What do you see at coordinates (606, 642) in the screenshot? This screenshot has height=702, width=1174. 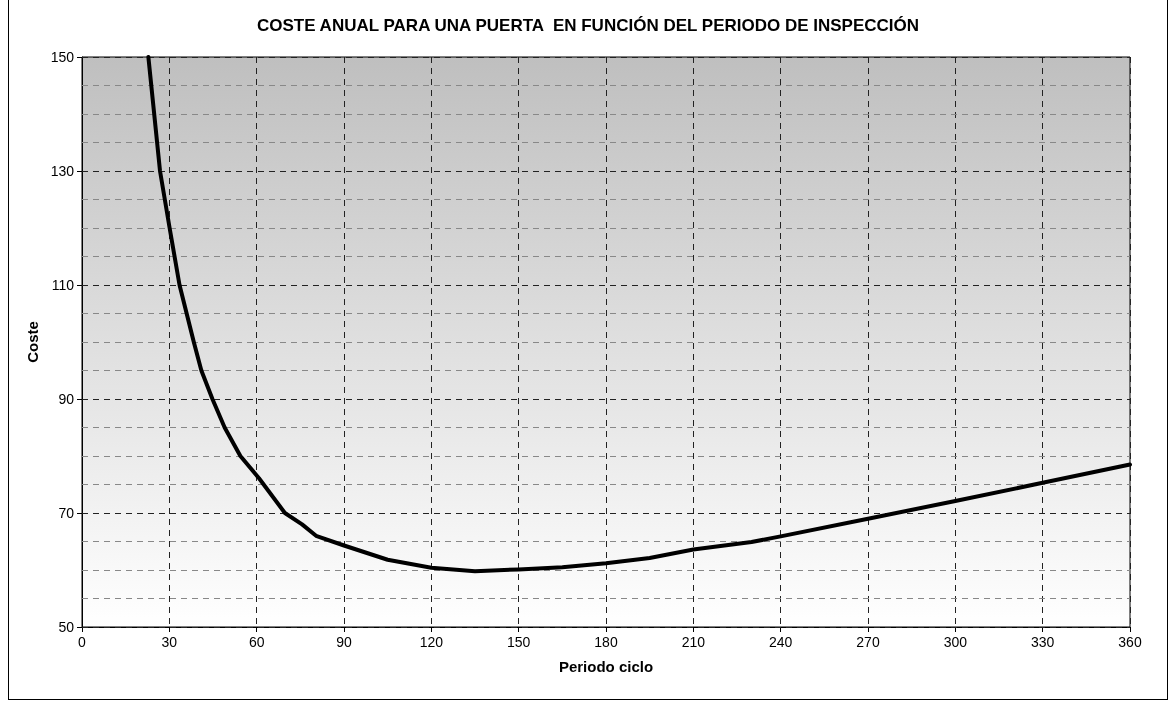 I see `x-tick-label: 180` at bounding box center [606, 642].